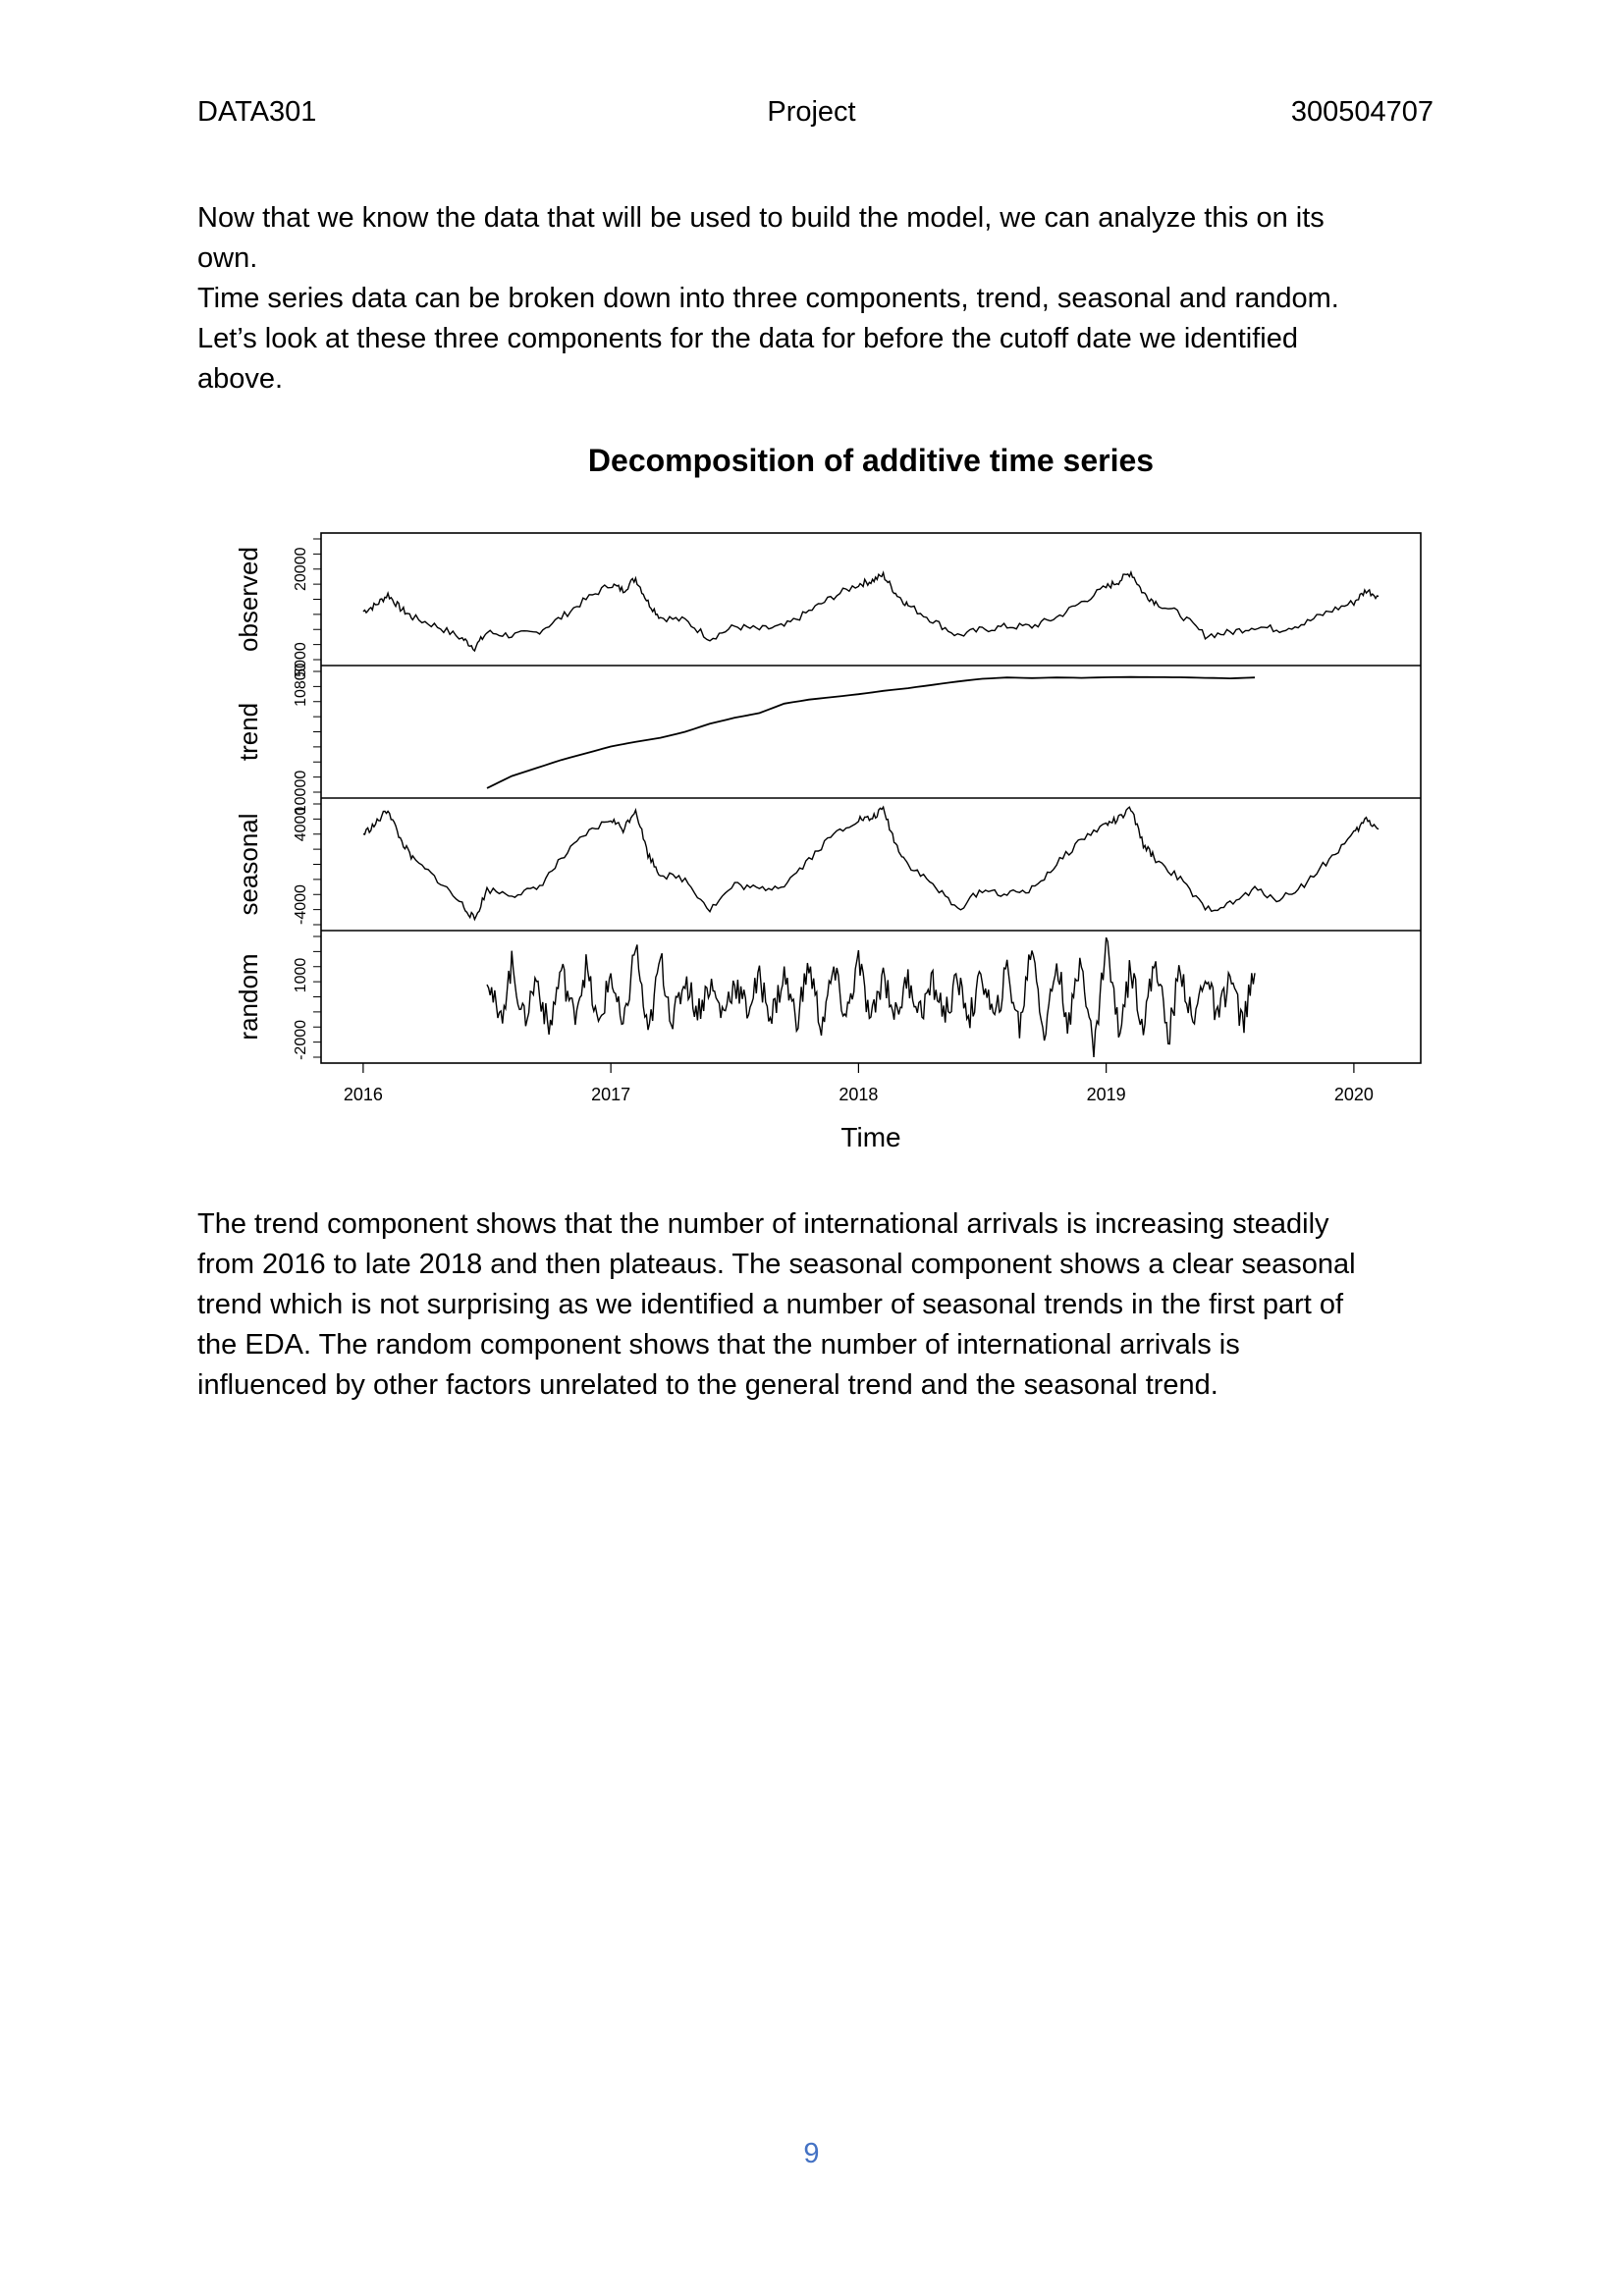  I want to click on panel-label-seasonal: seasonal, so click(248, 864).